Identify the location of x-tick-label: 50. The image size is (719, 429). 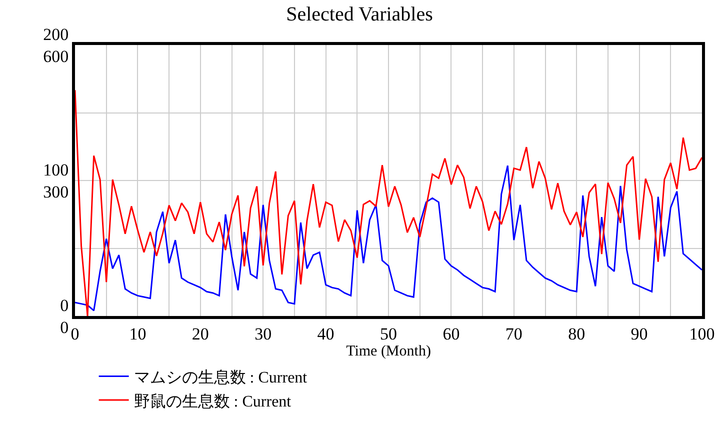
(388, 334).